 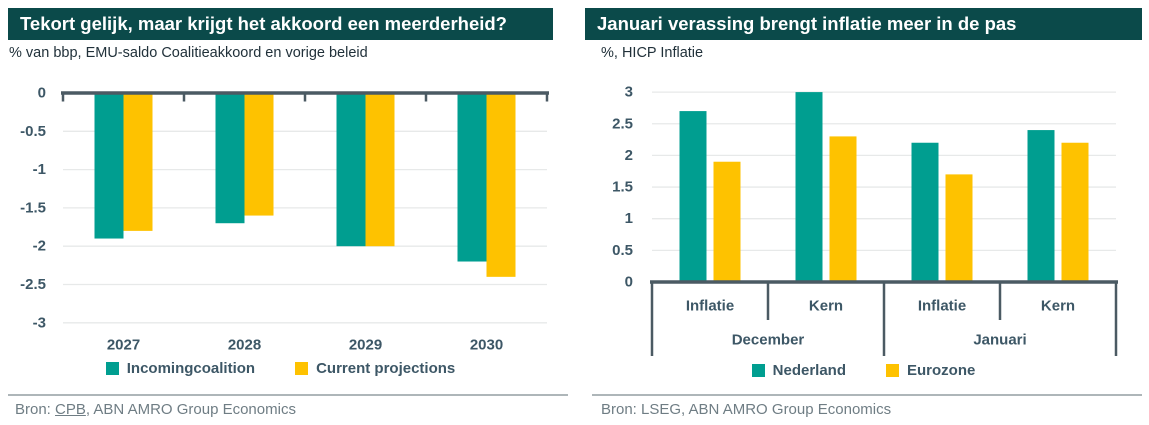 What do you see at coordinates (244, 345) in the screenshot?
I see `x-axis-category-label: 2028` at bounding box center [244, 345].